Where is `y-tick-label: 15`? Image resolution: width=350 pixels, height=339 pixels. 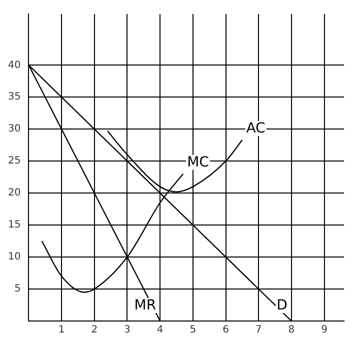 y-tick-label: 15 is located at coordinates (14, 225).